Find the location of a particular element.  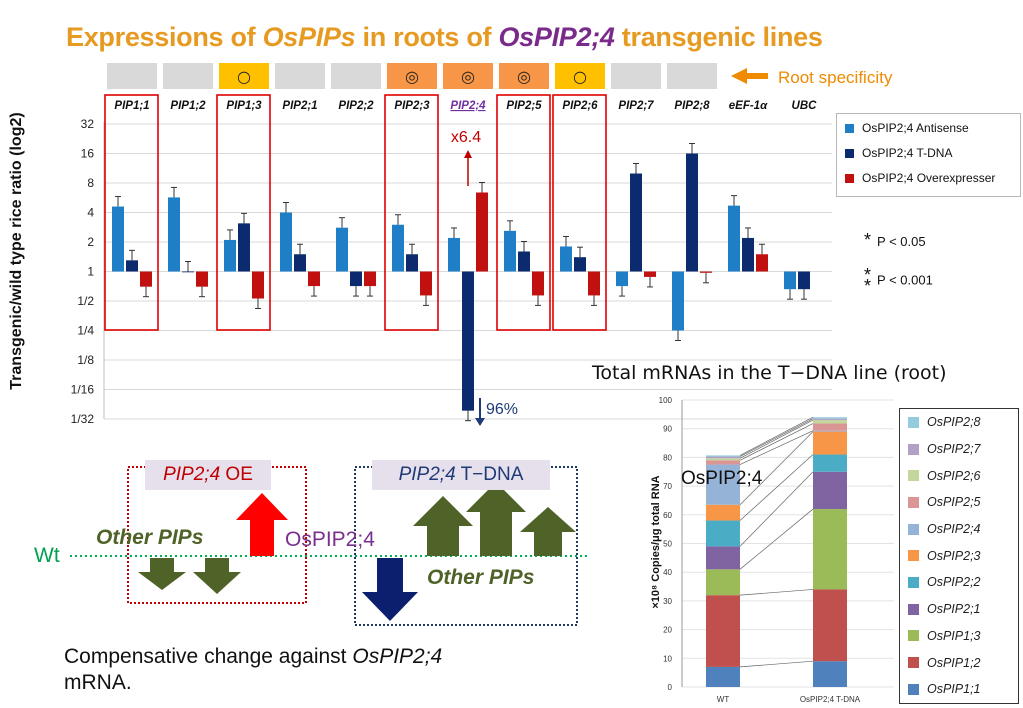

x-category-label: PIP1;3 is located at coordinates (244, 106).